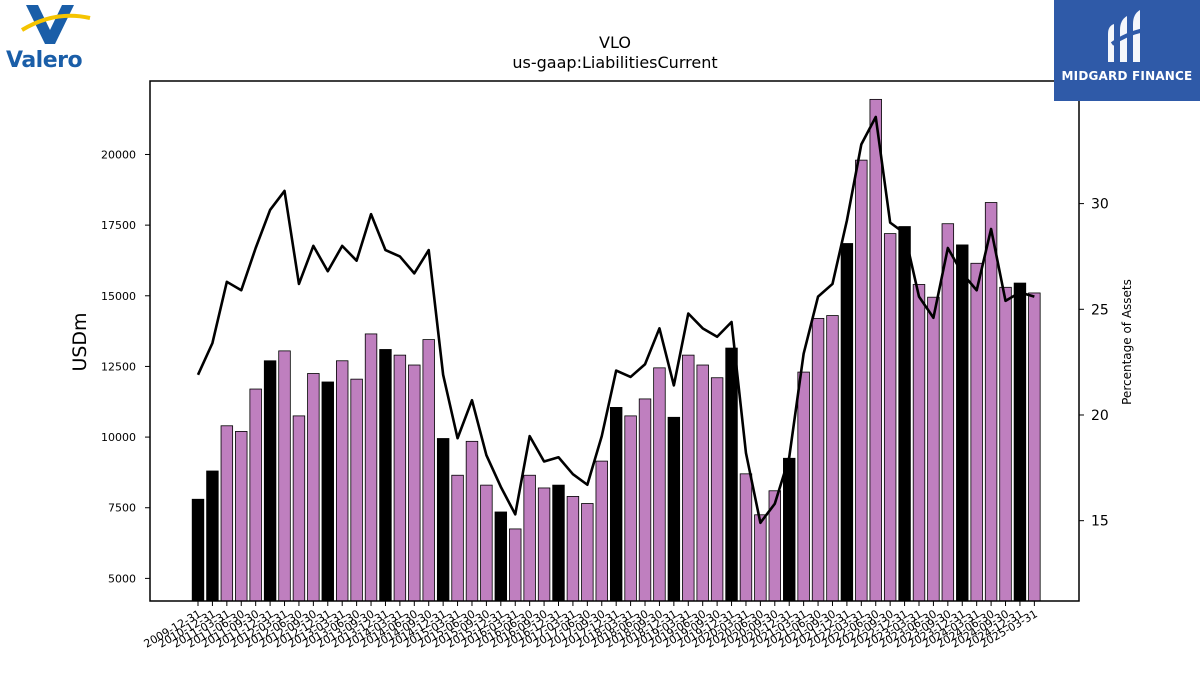  What do you see at coordinates (118, 225) in the screenshot?
I see `y-tick-label: 17500` at bounding box center [118, 225].